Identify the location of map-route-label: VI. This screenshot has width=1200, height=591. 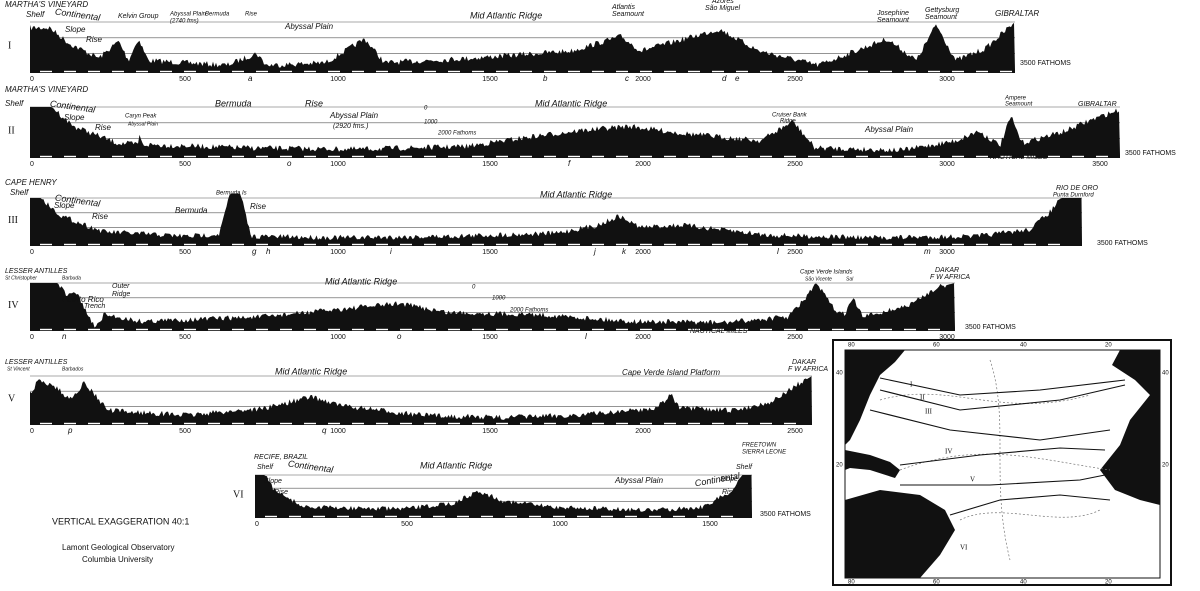
(964, 548).